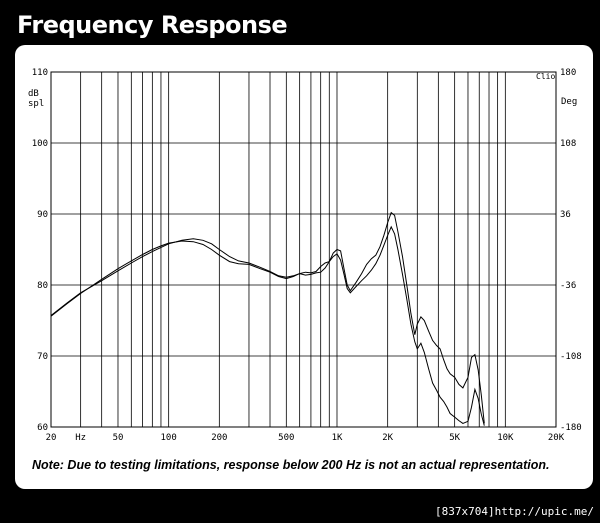  Describe the element at coordinates (40, 73) in the screenshot. I see `y-tick-label-left: 110` at that location.